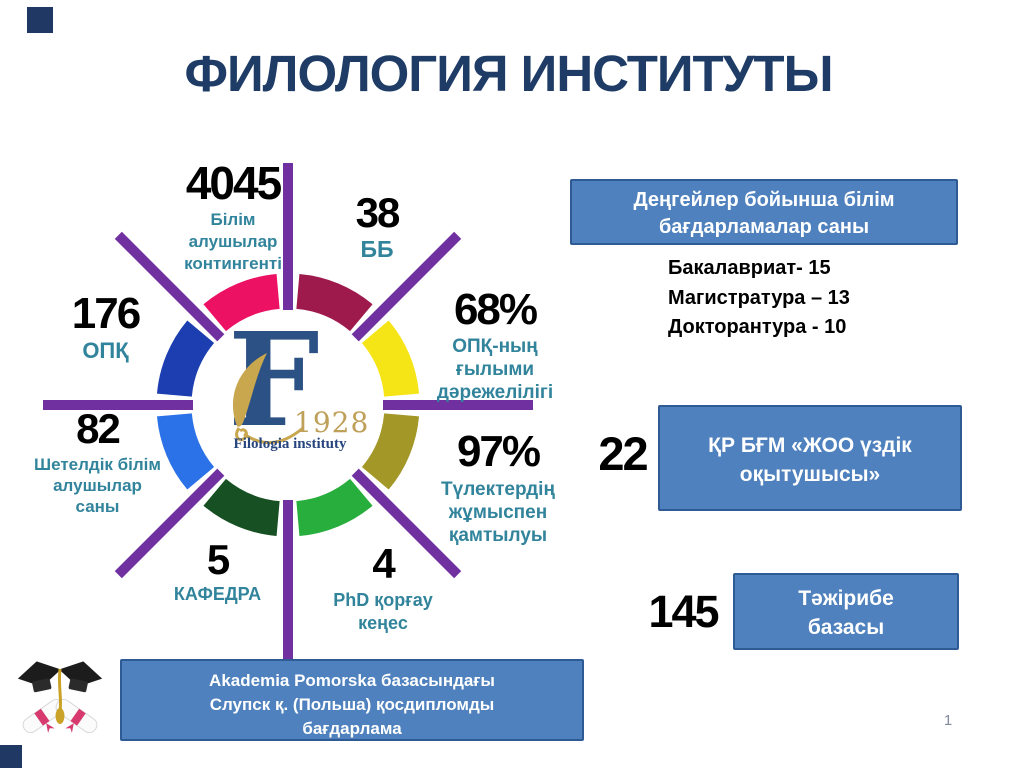  Describe the element at coordinates (268, 399) in the screenshot. I see `feather-quill-icon` at that location.